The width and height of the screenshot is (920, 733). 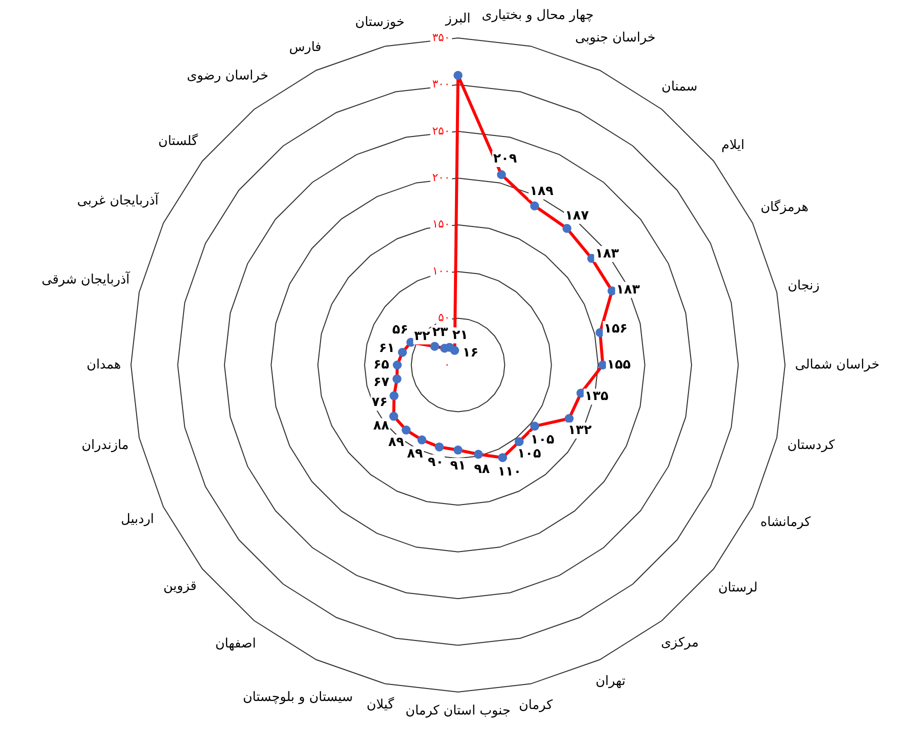 What do you see at coordinates (811, 445) in the screenshot?
I see `spoke-label: کردستان` at bounding box center [811, 445].